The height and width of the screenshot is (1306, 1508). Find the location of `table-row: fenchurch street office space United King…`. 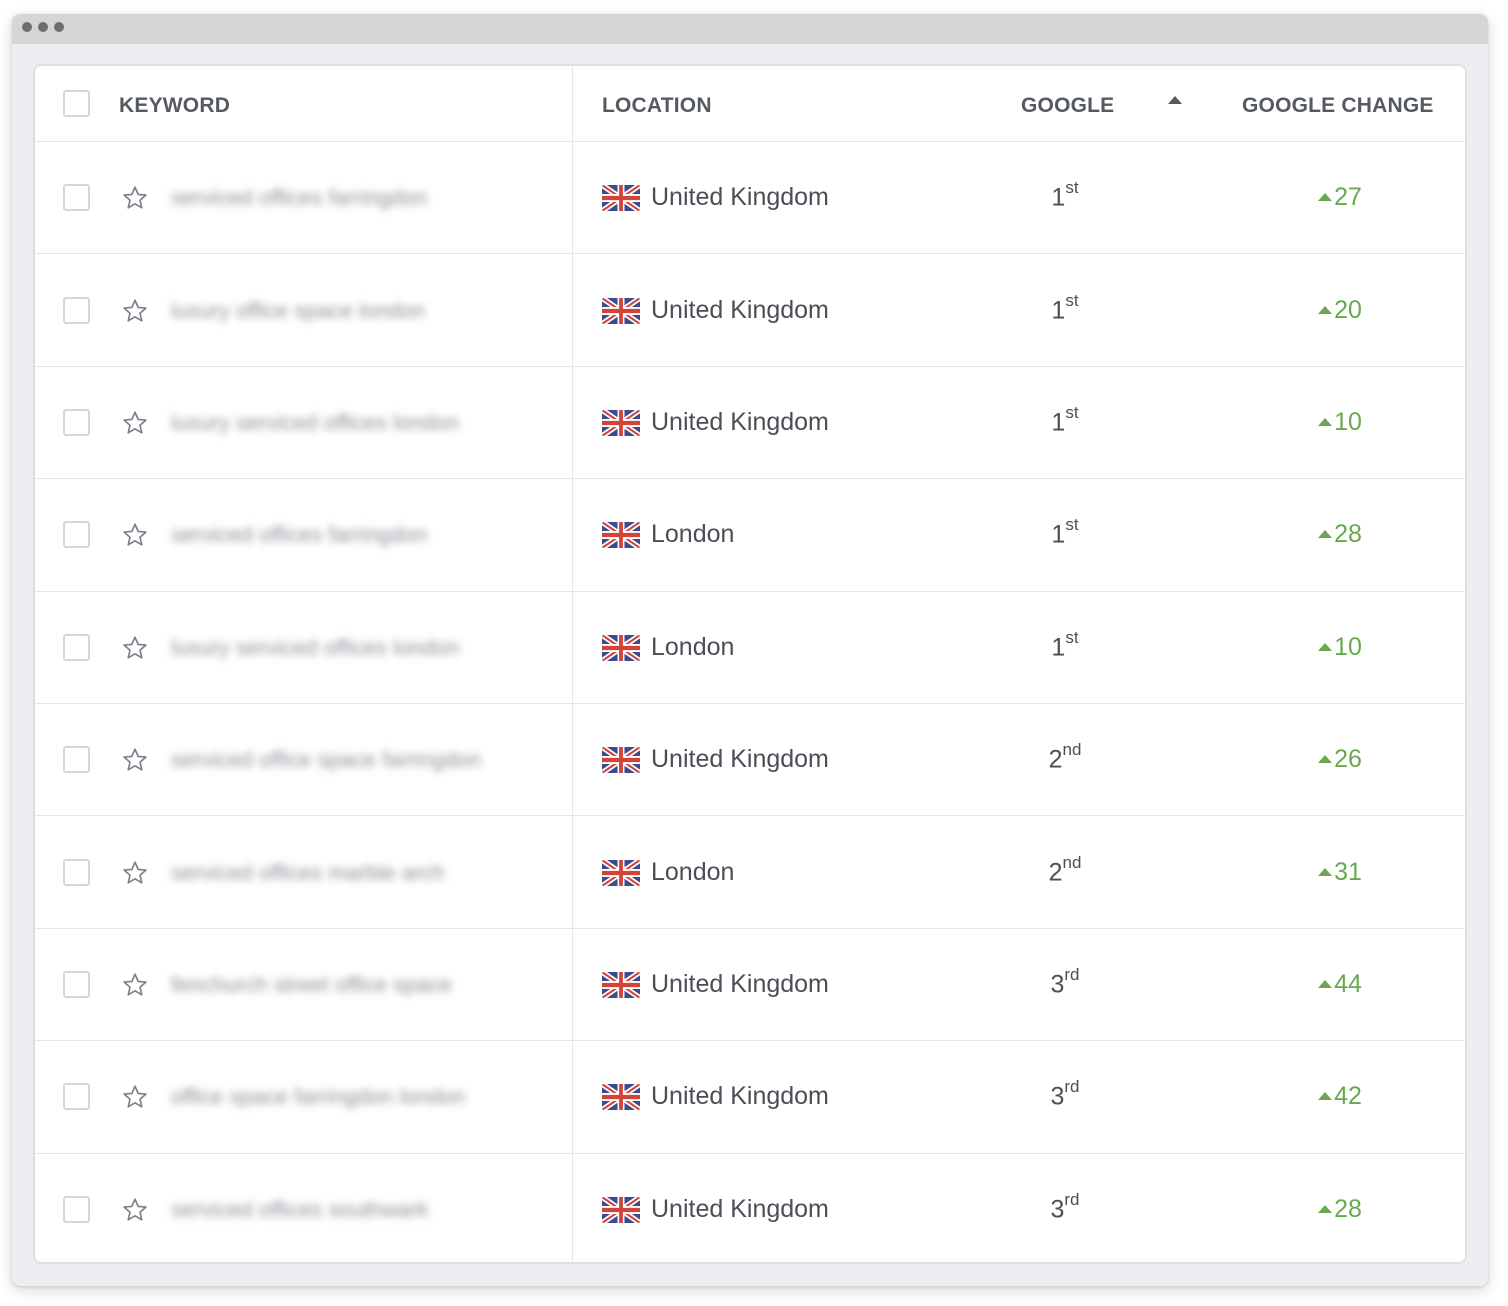

table-row: fenchurch street office space United King… is located at coordinates (750, 985).